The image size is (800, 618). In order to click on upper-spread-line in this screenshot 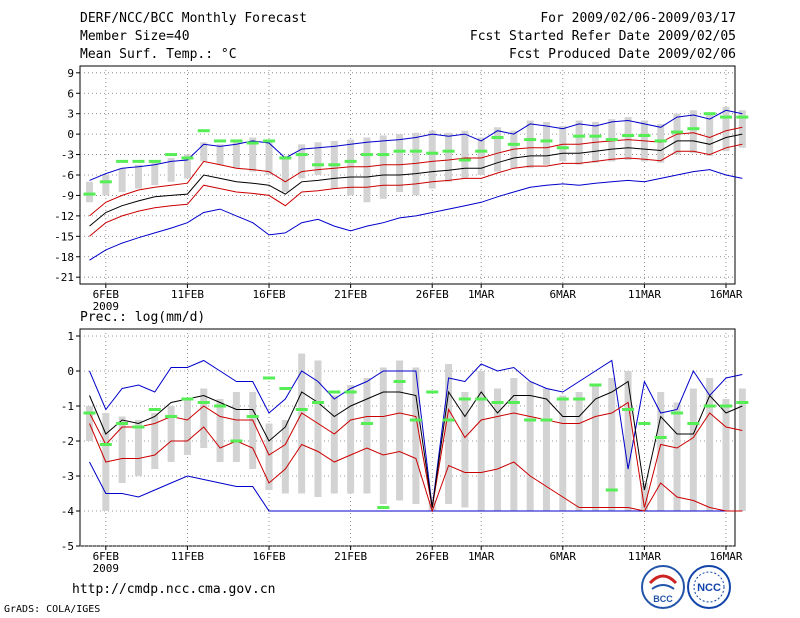, I will do `click(416, 454)`.